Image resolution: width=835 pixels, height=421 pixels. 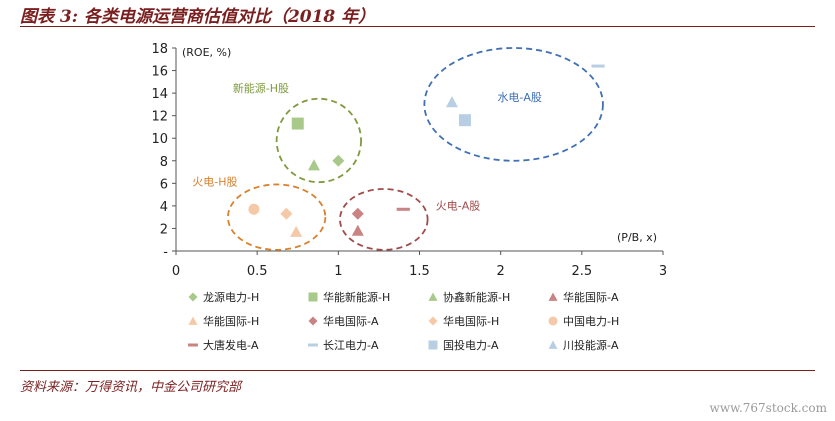 What do you see at coordinates (257, 271) in the screenshot?
I see `x-tick-label: 0.5` at bounding box center [257, 271].